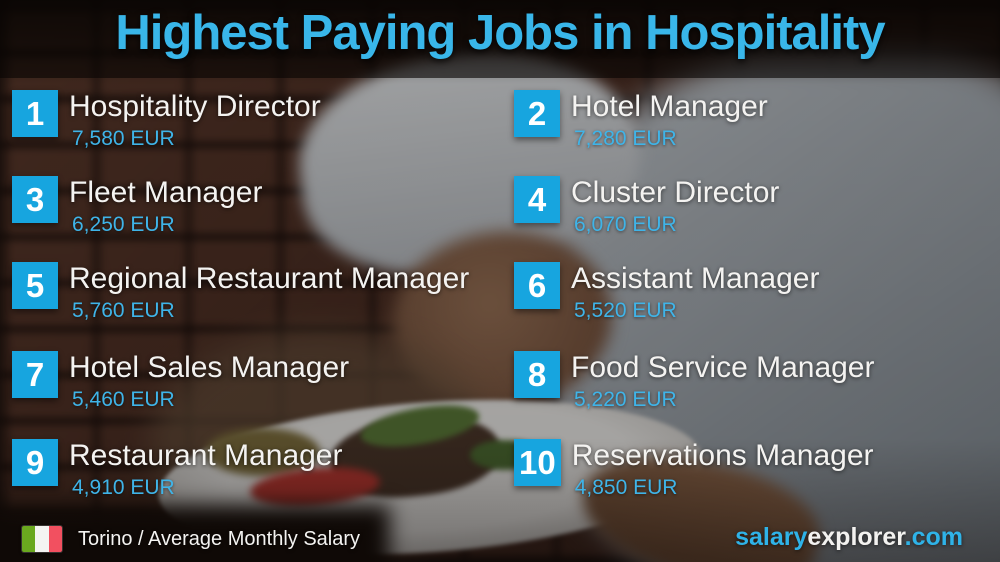  I want to click on job-item-9: 9 Restaurant Manager 4,910 EUR, so click(177, 469).